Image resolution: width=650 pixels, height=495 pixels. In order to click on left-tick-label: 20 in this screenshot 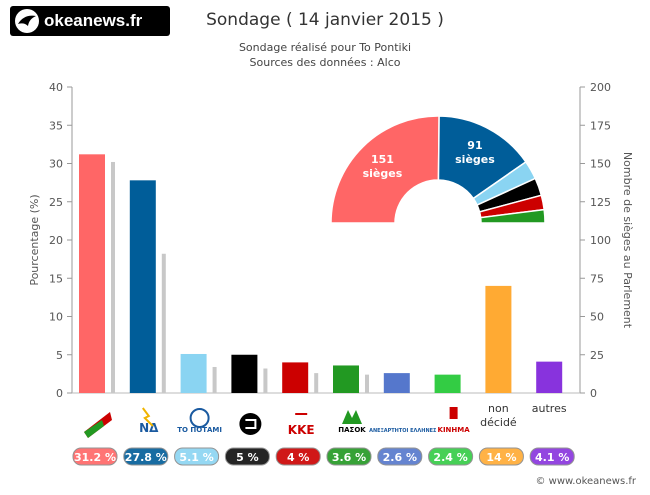, I will do `click(56, 240)`.